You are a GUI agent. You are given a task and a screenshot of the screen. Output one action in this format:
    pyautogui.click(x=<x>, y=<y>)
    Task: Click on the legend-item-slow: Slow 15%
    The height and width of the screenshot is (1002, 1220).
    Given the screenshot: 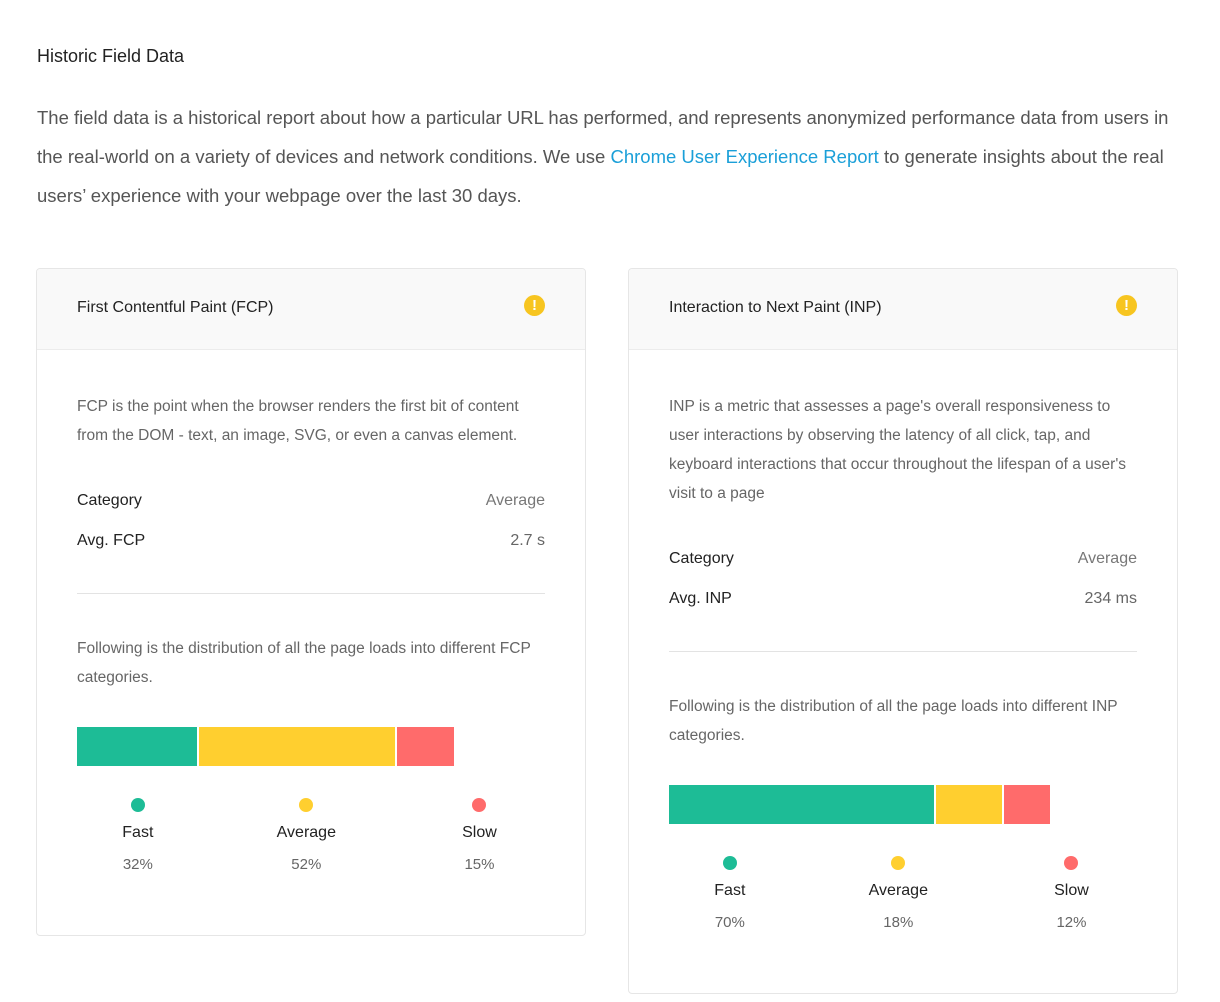 What is the action you would take?
    pyautogui.click(x=479, y=835)
    